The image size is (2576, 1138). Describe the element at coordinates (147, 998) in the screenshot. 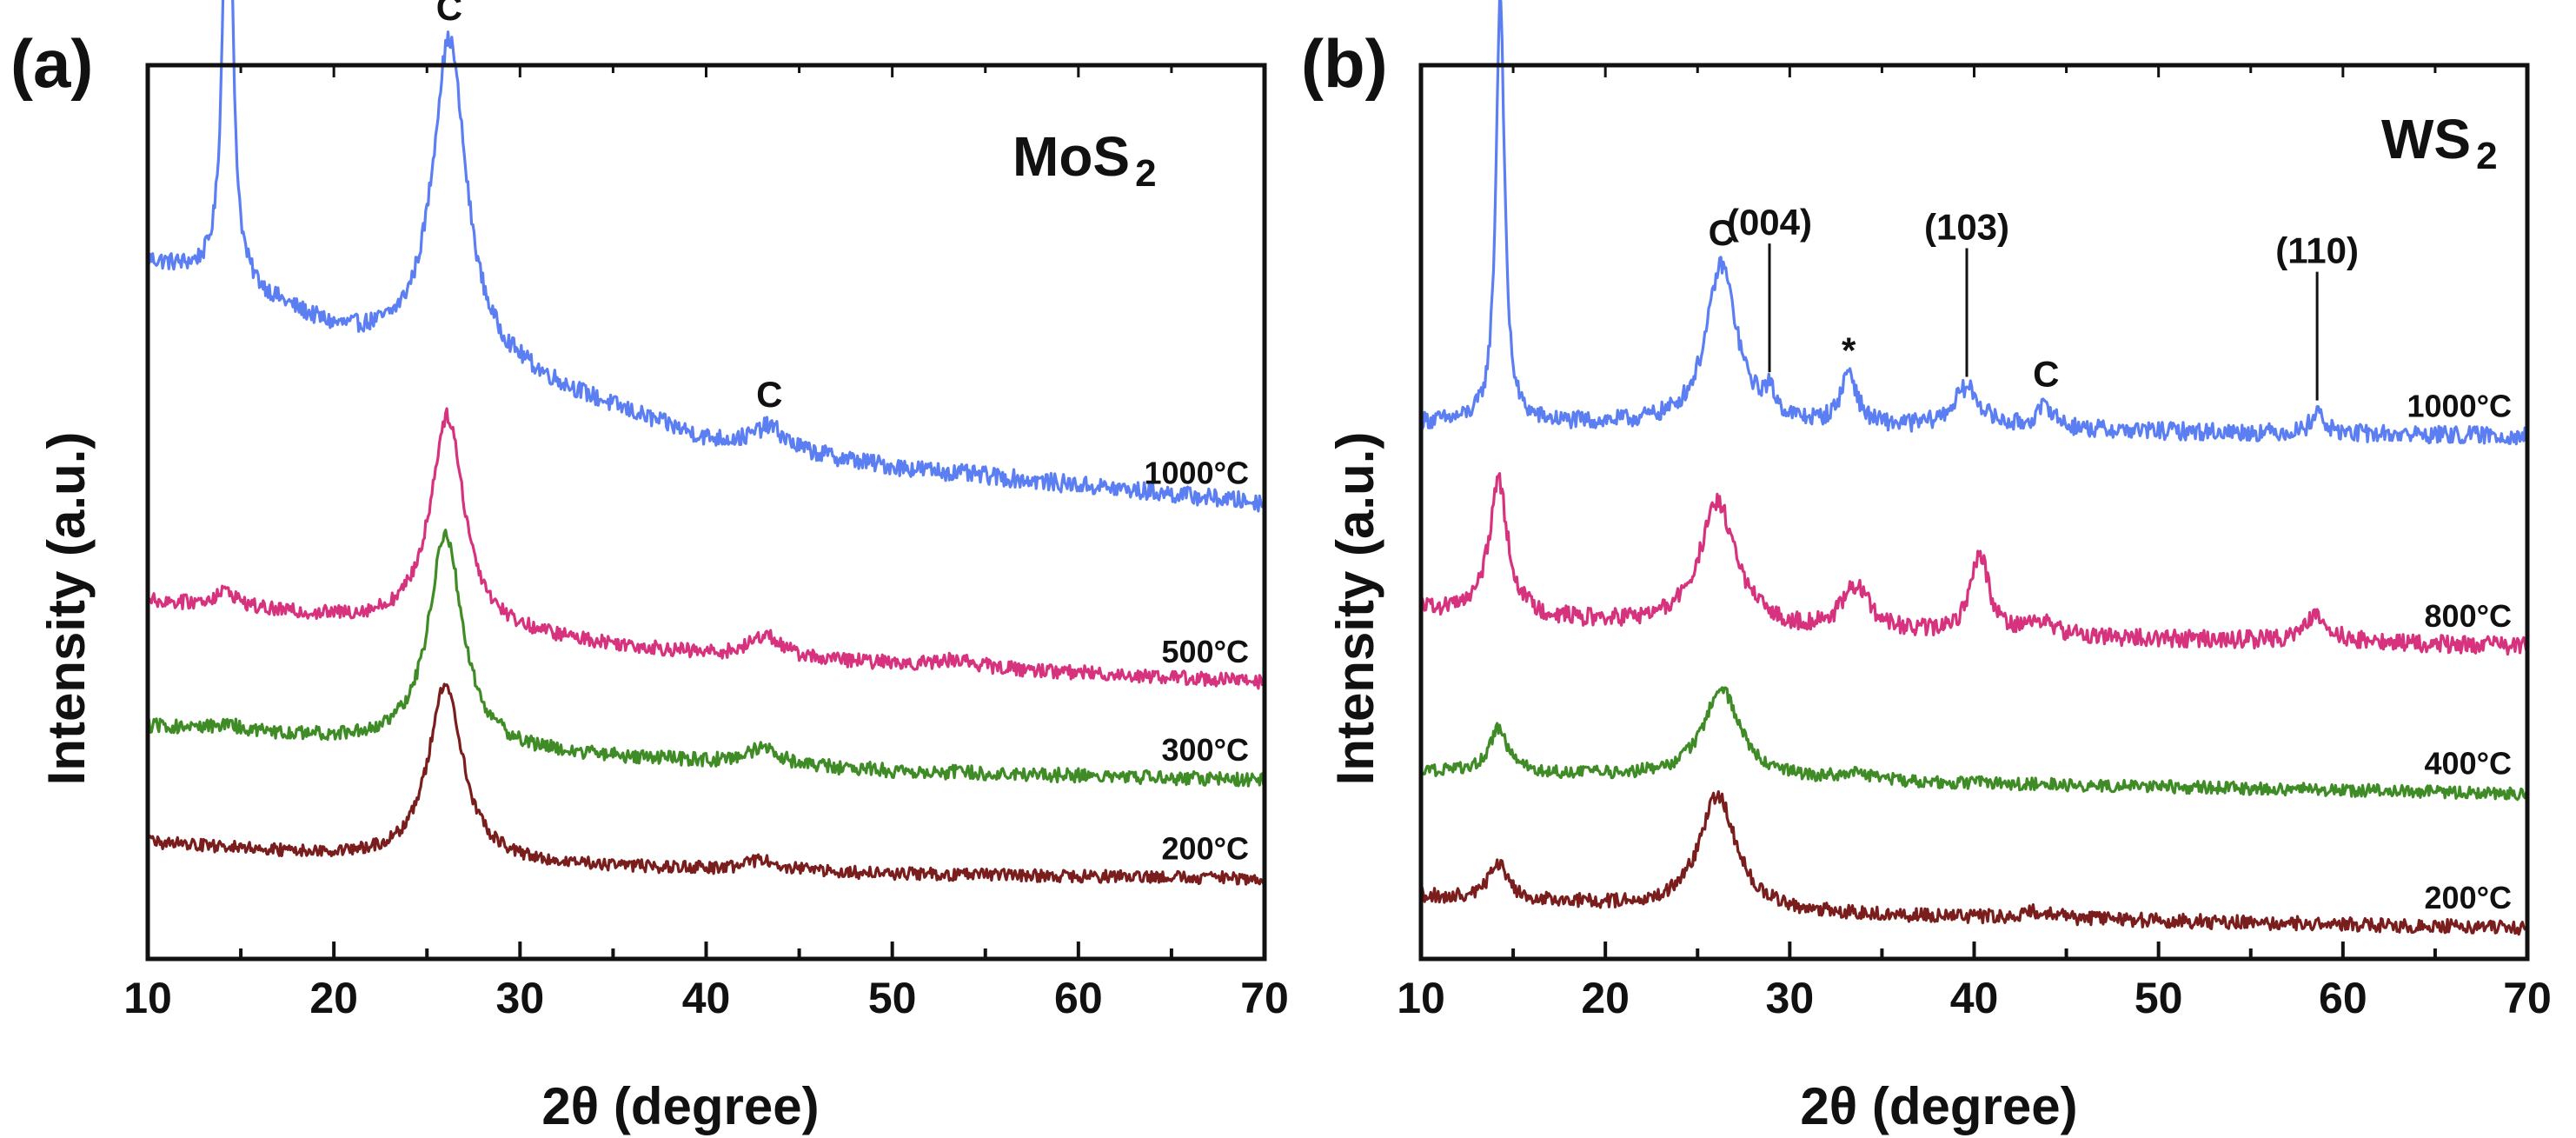

I see `panel-a-xtick-label: 10` at that location.